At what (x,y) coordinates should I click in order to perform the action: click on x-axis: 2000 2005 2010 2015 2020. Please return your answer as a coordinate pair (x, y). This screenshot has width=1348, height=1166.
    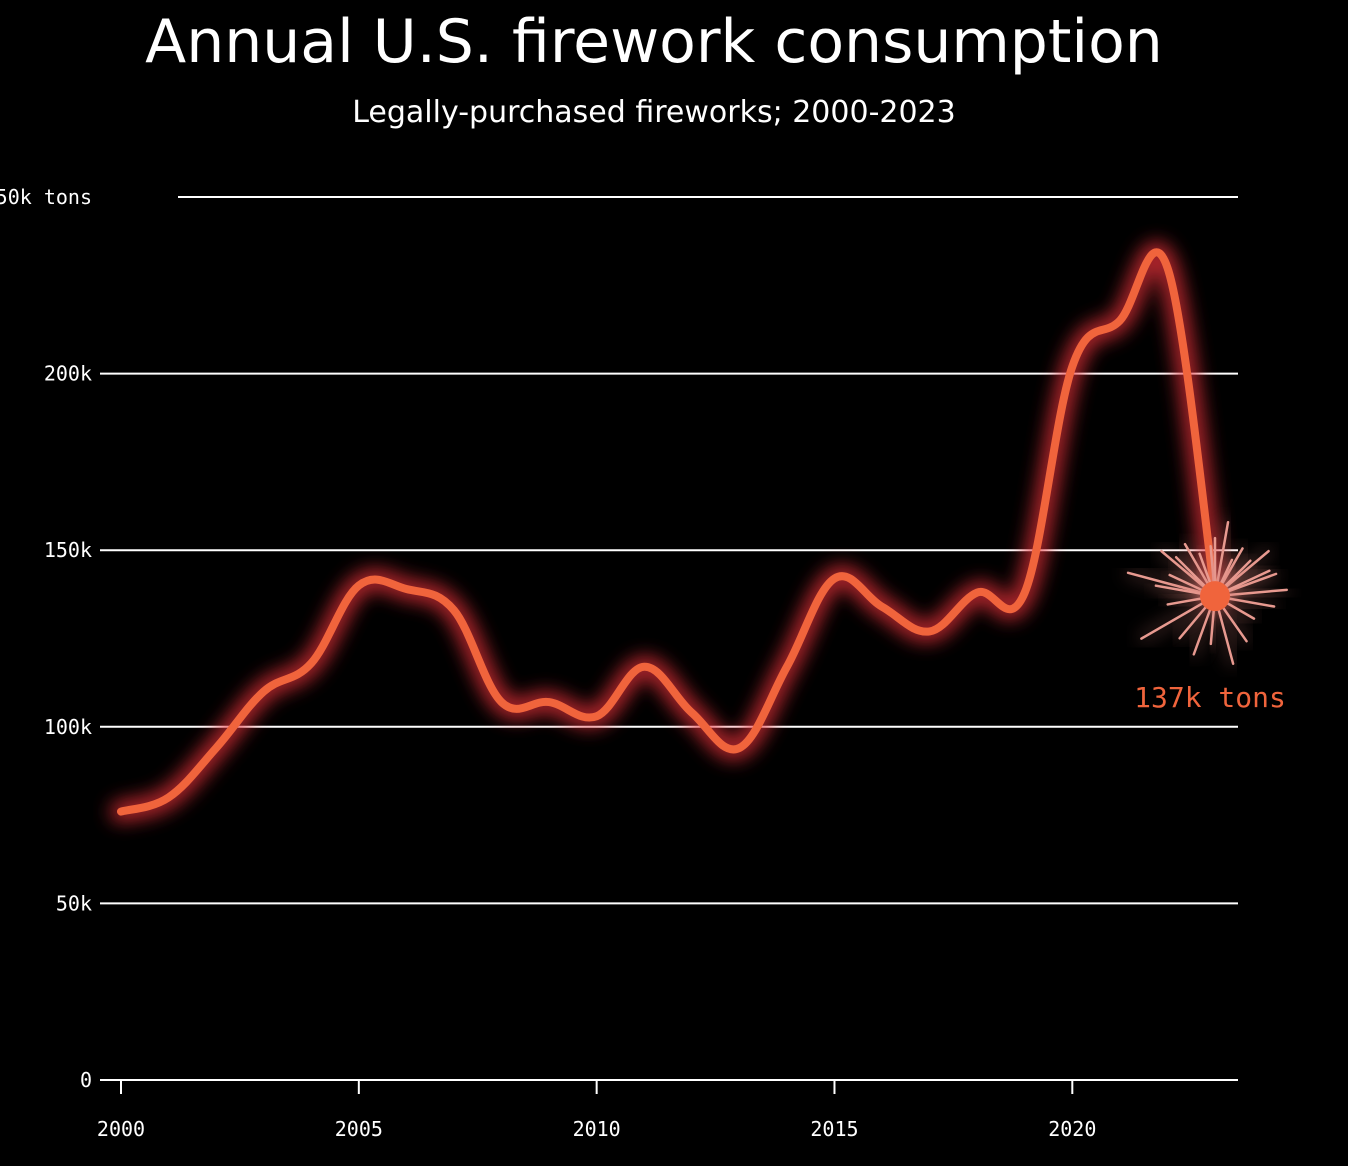
    Looking at the image, I should click on (596, 1110).